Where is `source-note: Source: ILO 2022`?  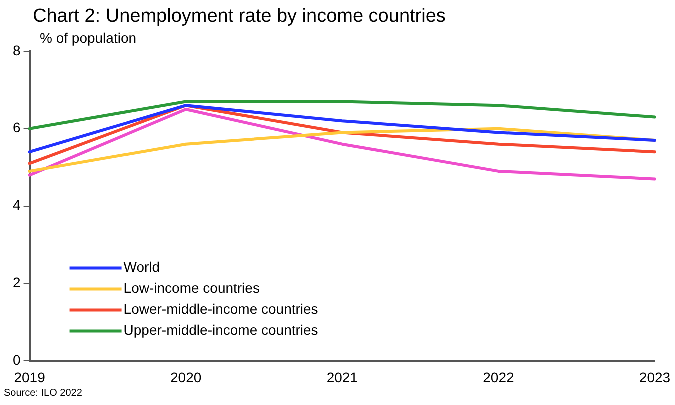 source-note: Source: ILO 2022 is located at coordinates (43, 393).